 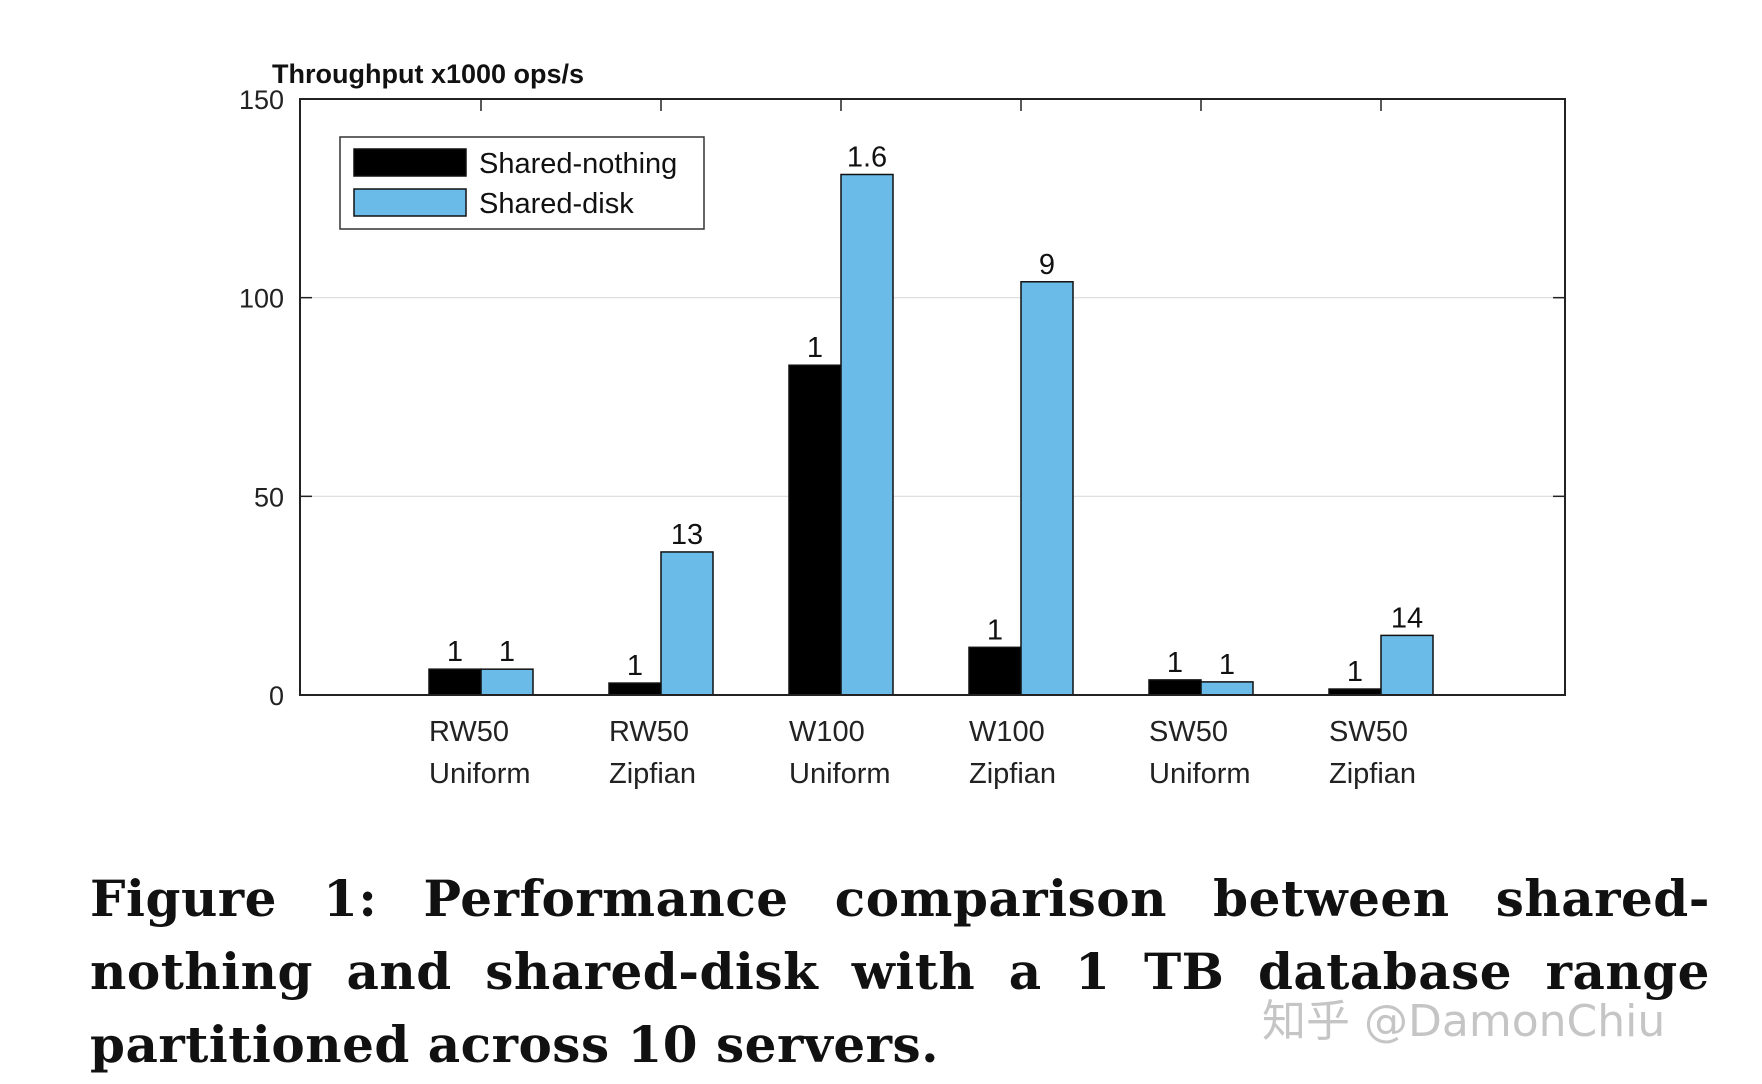 What do you see at coordinates (578, 164) in the screenshot?
I see `legend-label: Shared-nothing` at bounding box center [578, 164].